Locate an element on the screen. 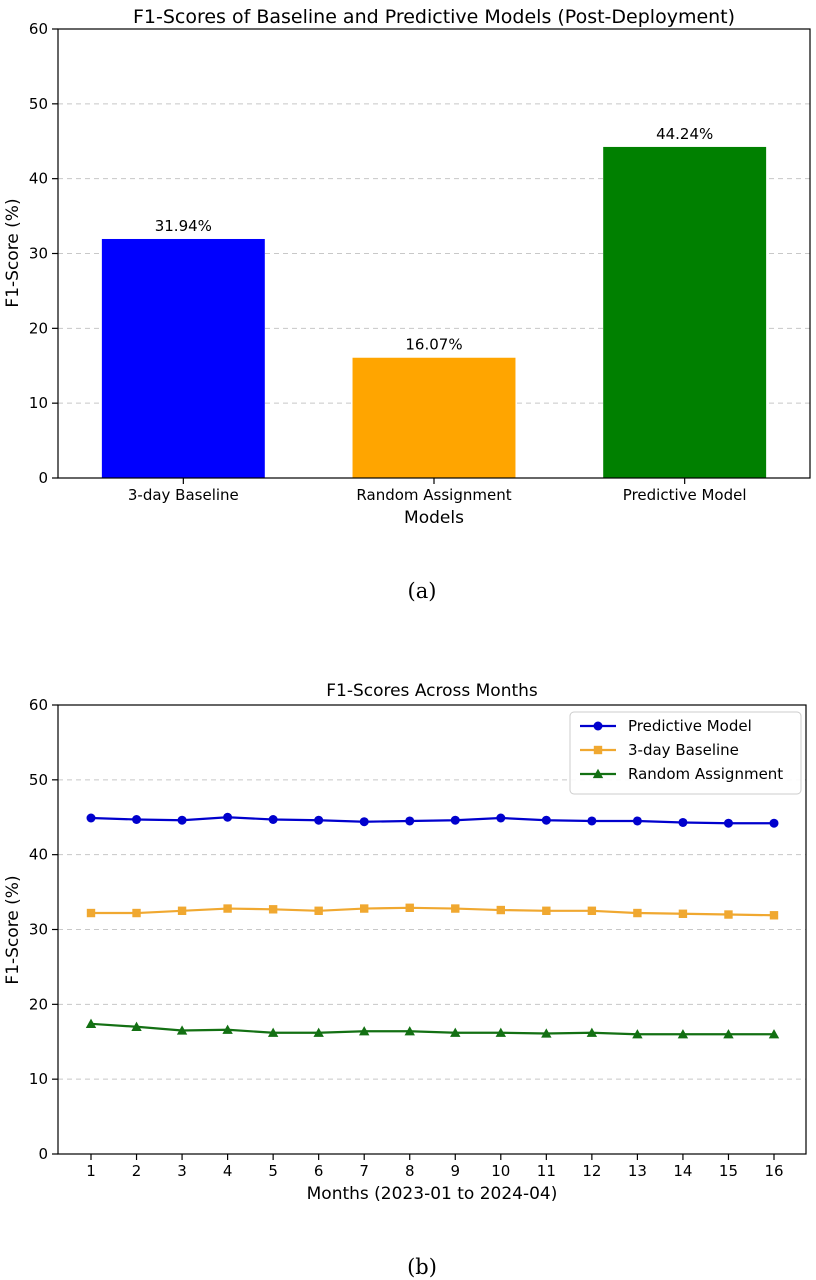 Image resolution: width=816 pixels, height=1280 pixels. chart-a-y-tick-label: 20 is located at coordinates (38, 328).